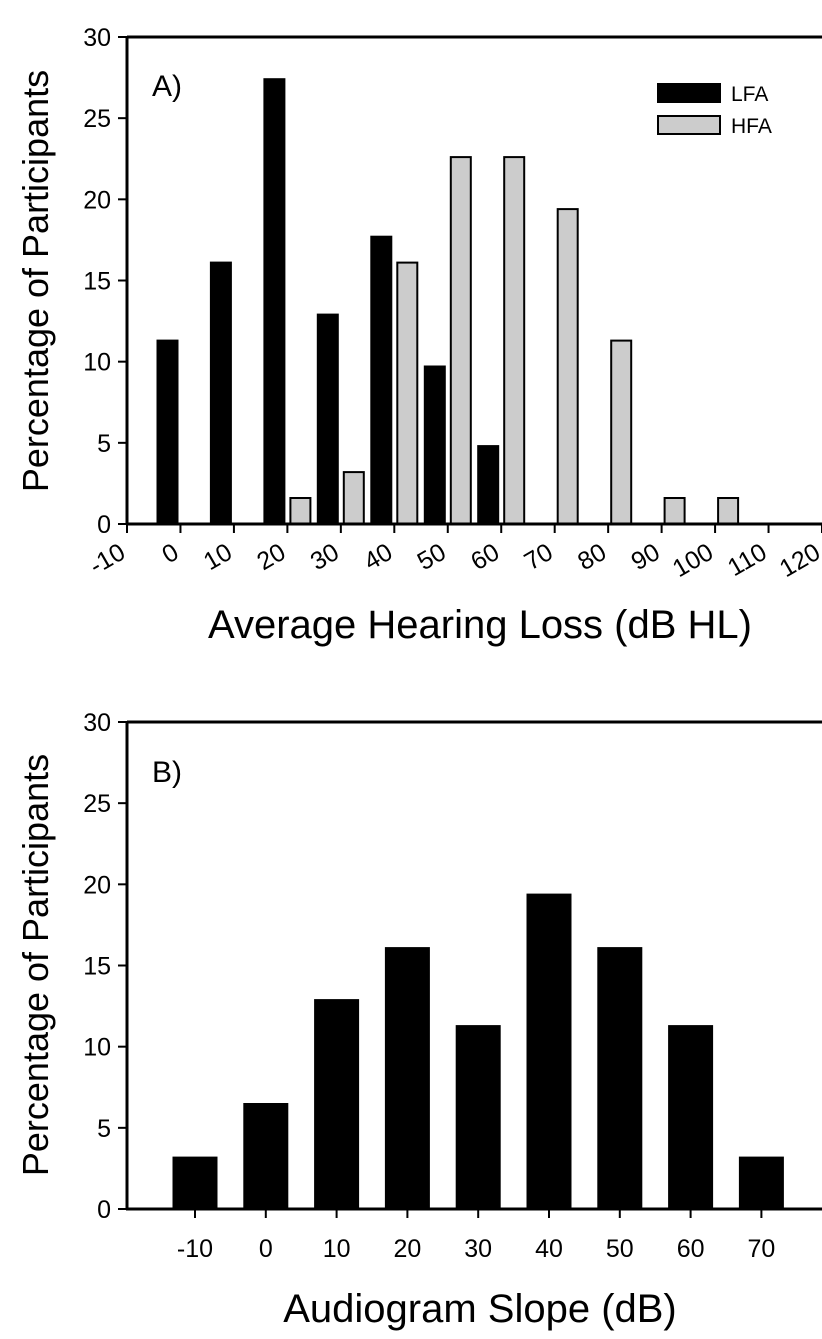 The image size is (822, 1339). I want to click on x-tick-label: 120, so click(798, 560).